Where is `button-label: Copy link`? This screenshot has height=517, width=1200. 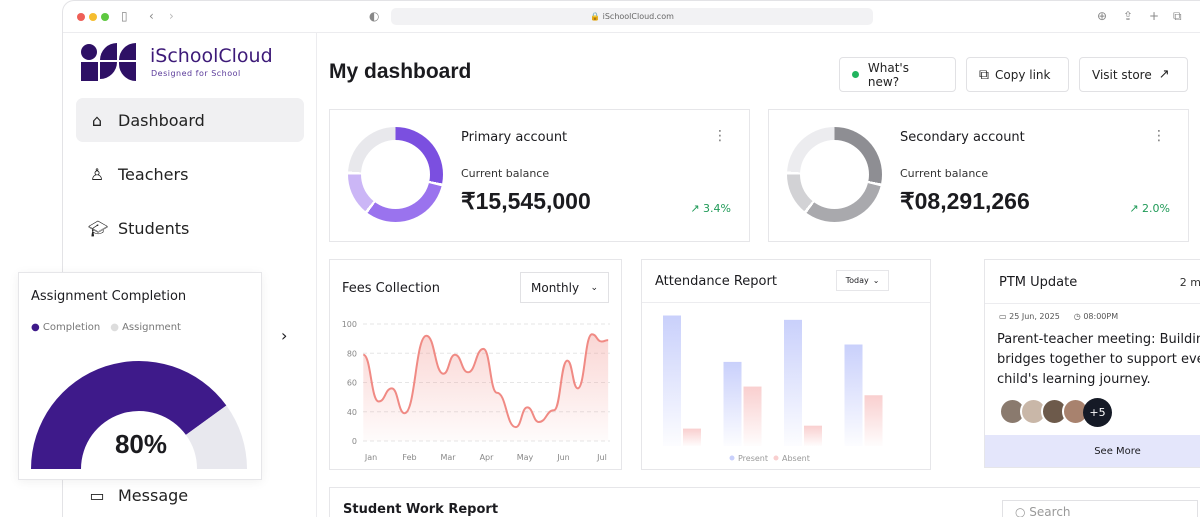 button-label: Copy link is located at coordinates (1023, 74).